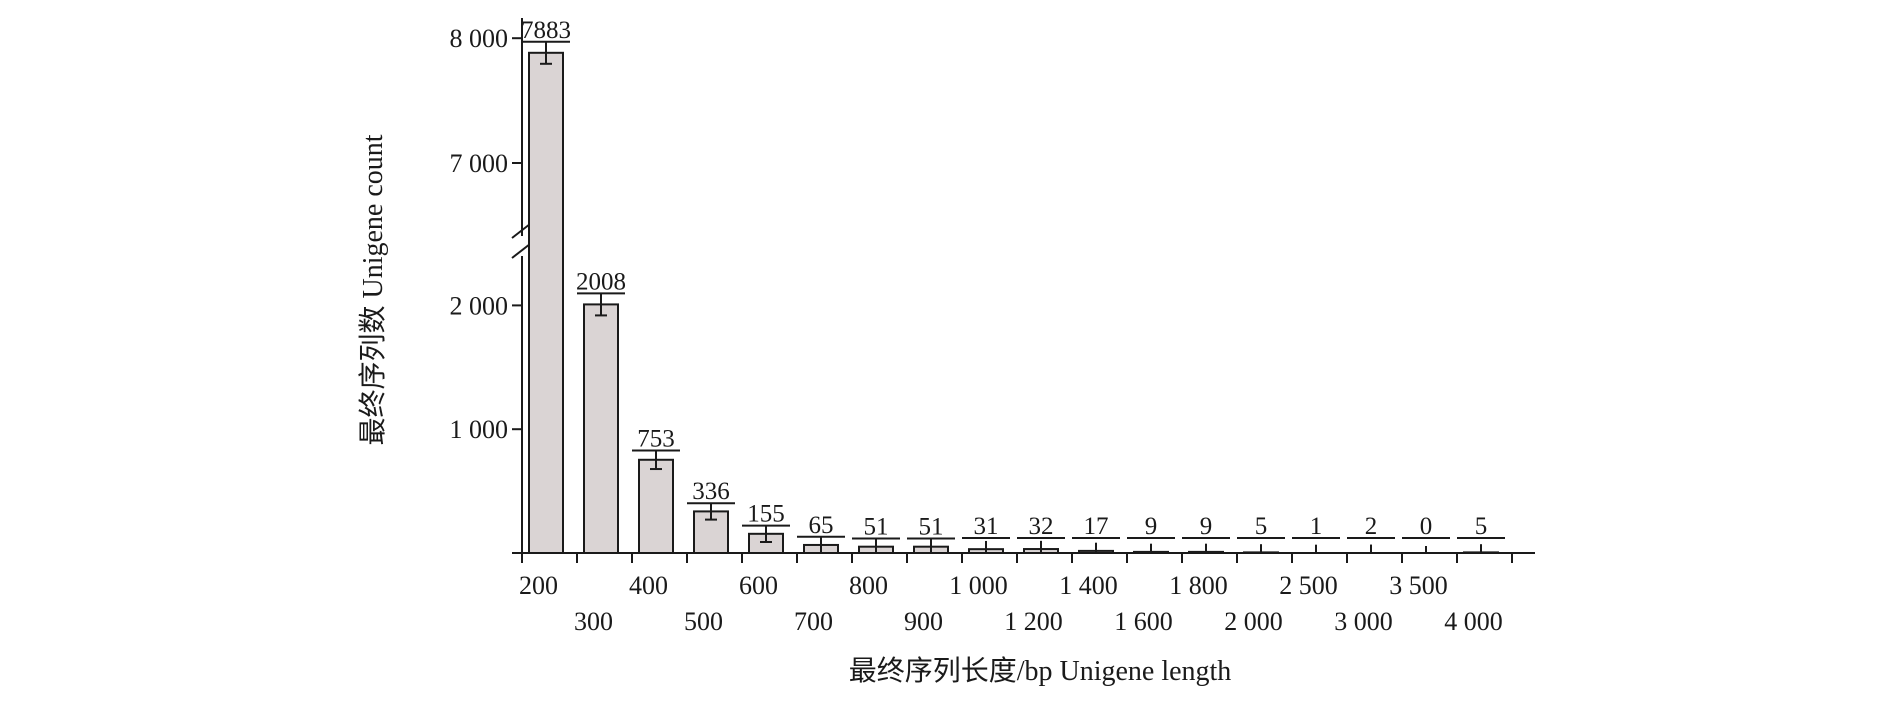 The image size is (1890, 709). I want to click on value-label: 65, so click(821, 525).